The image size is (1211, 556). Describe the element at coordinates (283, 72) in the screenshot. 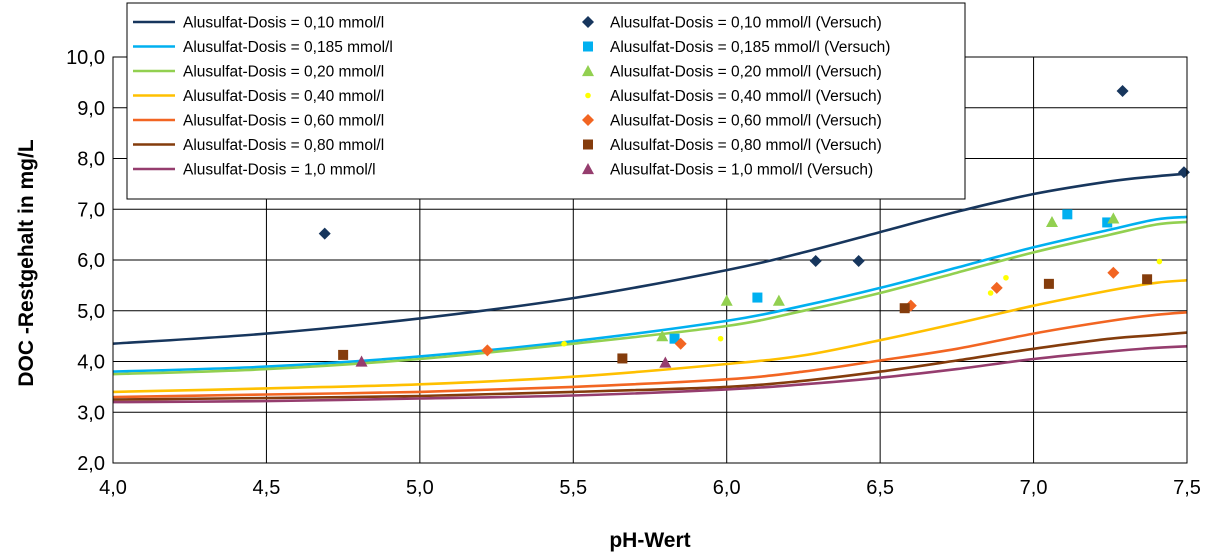

I see `legend-label: Alusulfat-Dosis = 0,20 mmol/l` at that location.